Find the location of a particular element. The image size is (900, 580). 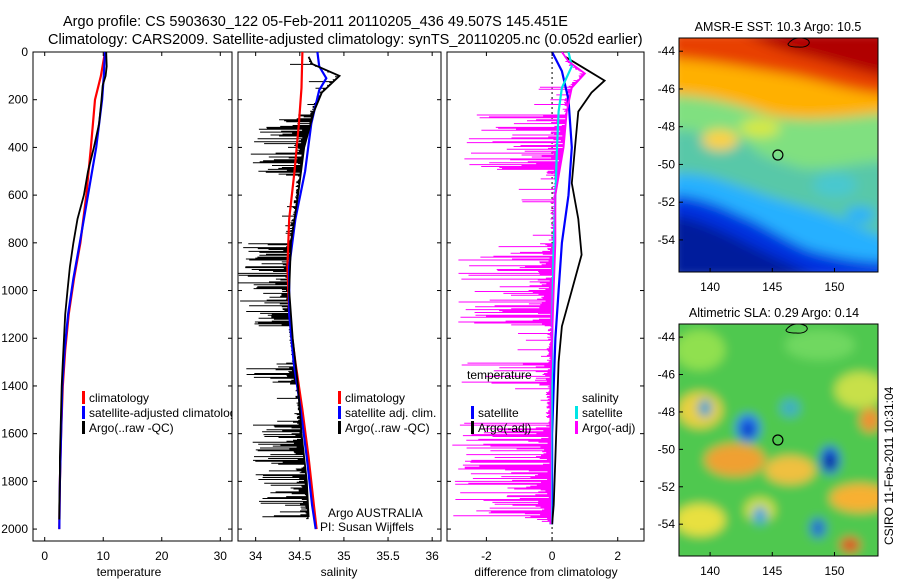

difference-xtick-label: 2 is located at coordinates (617, 556).